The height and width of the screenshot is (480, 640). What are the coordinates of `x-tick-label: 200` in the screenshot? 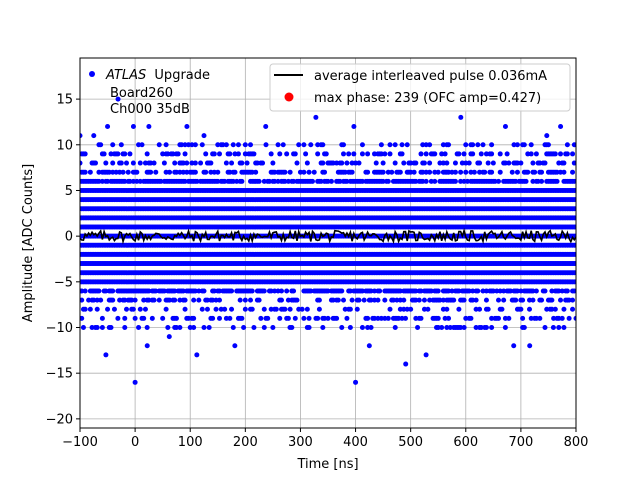 It's located at (245, 442).